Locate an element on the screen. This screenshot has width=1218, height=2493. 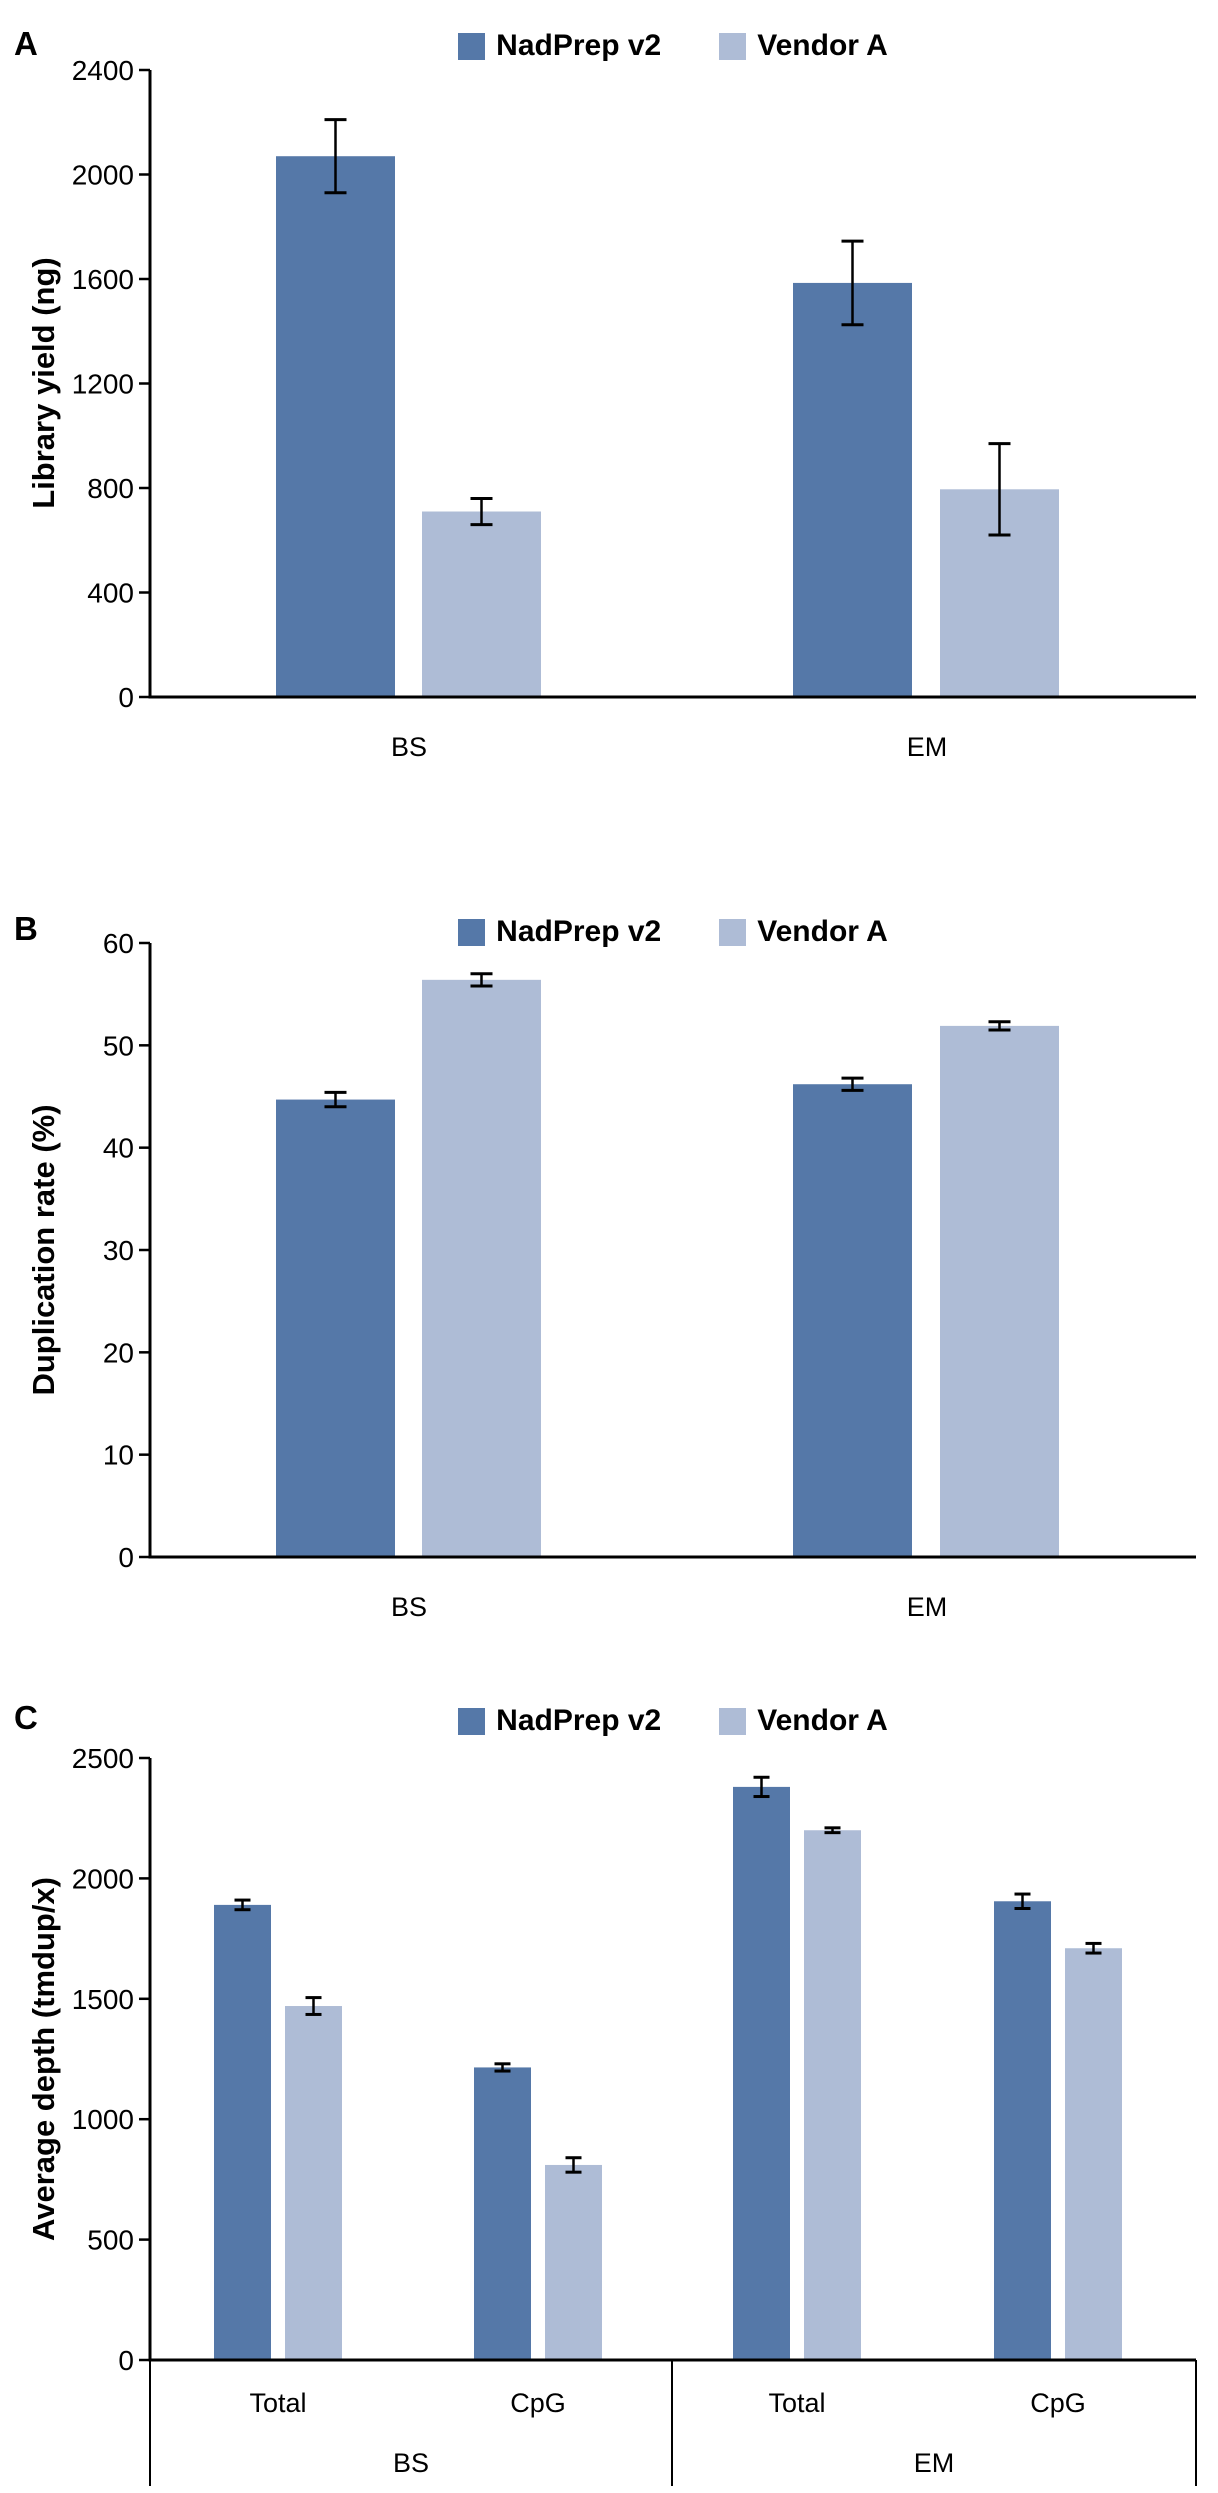
panel-b-yaxis-title: Duplication rate (%) is located at coordinates (43, 1250).